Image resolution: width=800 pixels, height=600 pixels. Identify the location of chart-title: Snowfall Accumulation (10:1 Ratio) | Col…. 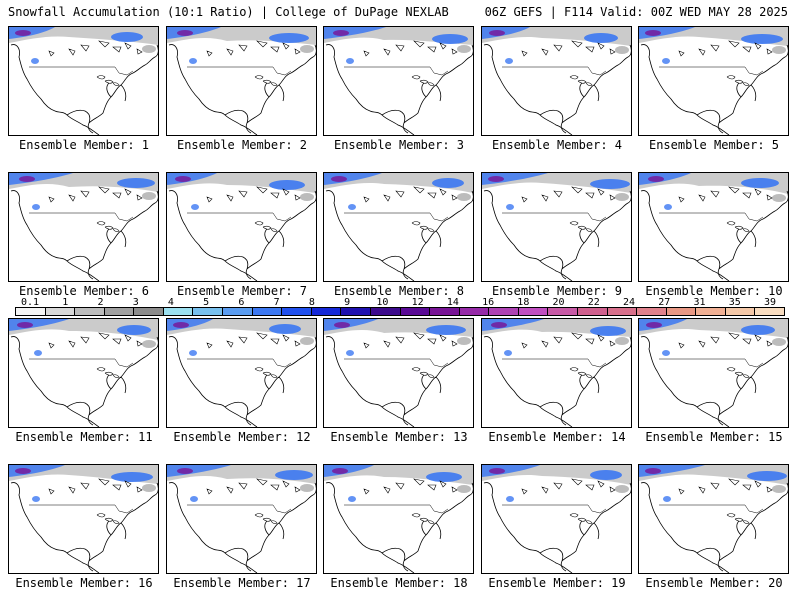
(228, 12).